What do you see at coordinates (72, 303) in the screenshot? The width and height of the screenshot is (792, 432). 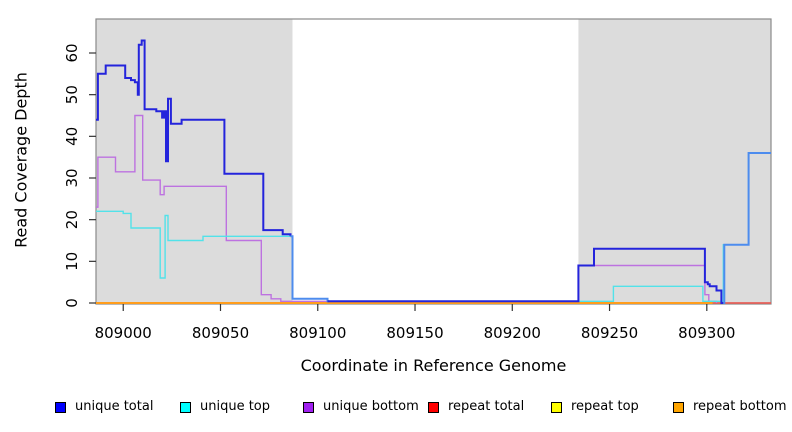 I see `y-tick-label: 0` at bounding box center [72, 303].